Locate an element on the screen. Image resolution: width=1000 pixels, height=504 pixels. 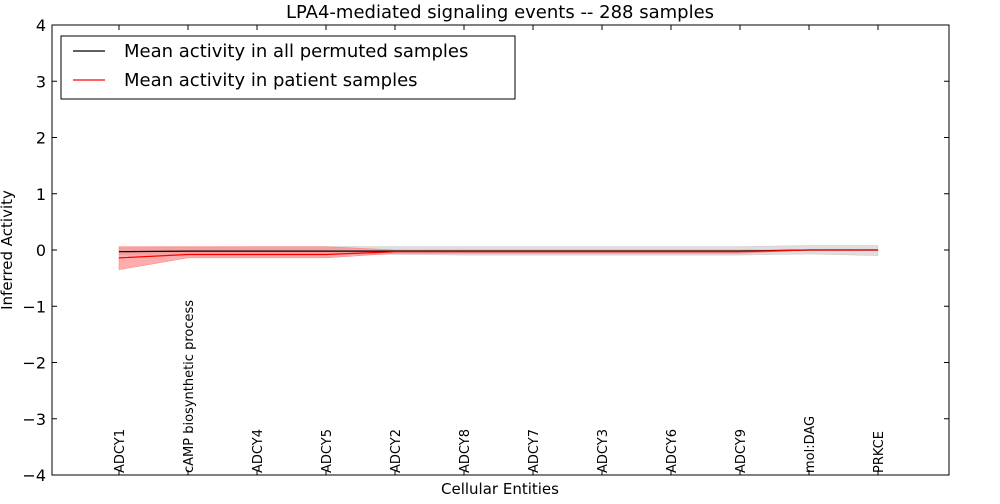
x-tick-label: ADCY6 is located at coordinates (672, 451).